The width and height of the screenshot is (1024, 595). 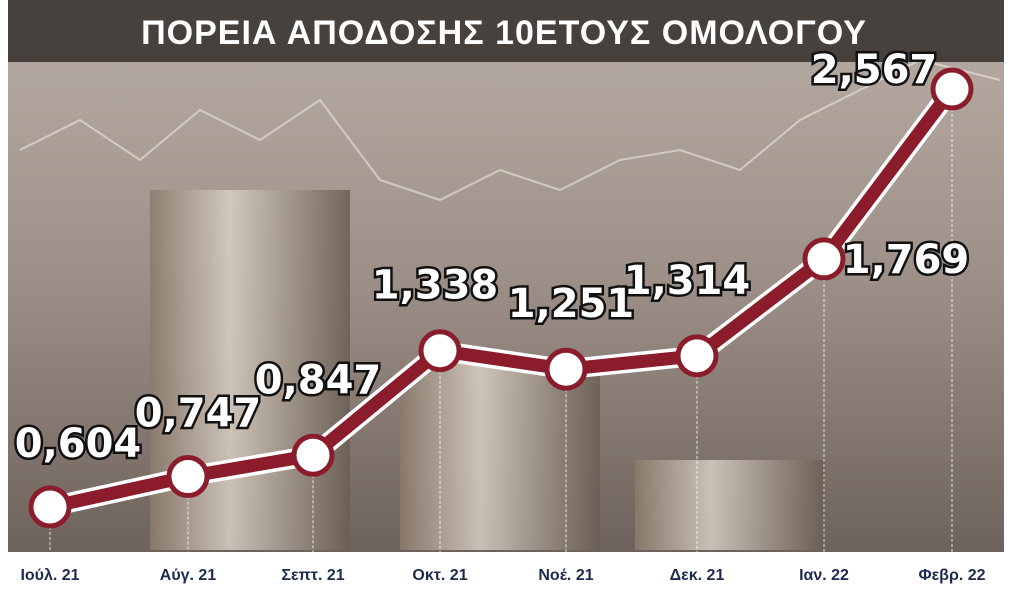 I want to click on x-tick-label: Αύγ. 21, so click(x=188, y=575).